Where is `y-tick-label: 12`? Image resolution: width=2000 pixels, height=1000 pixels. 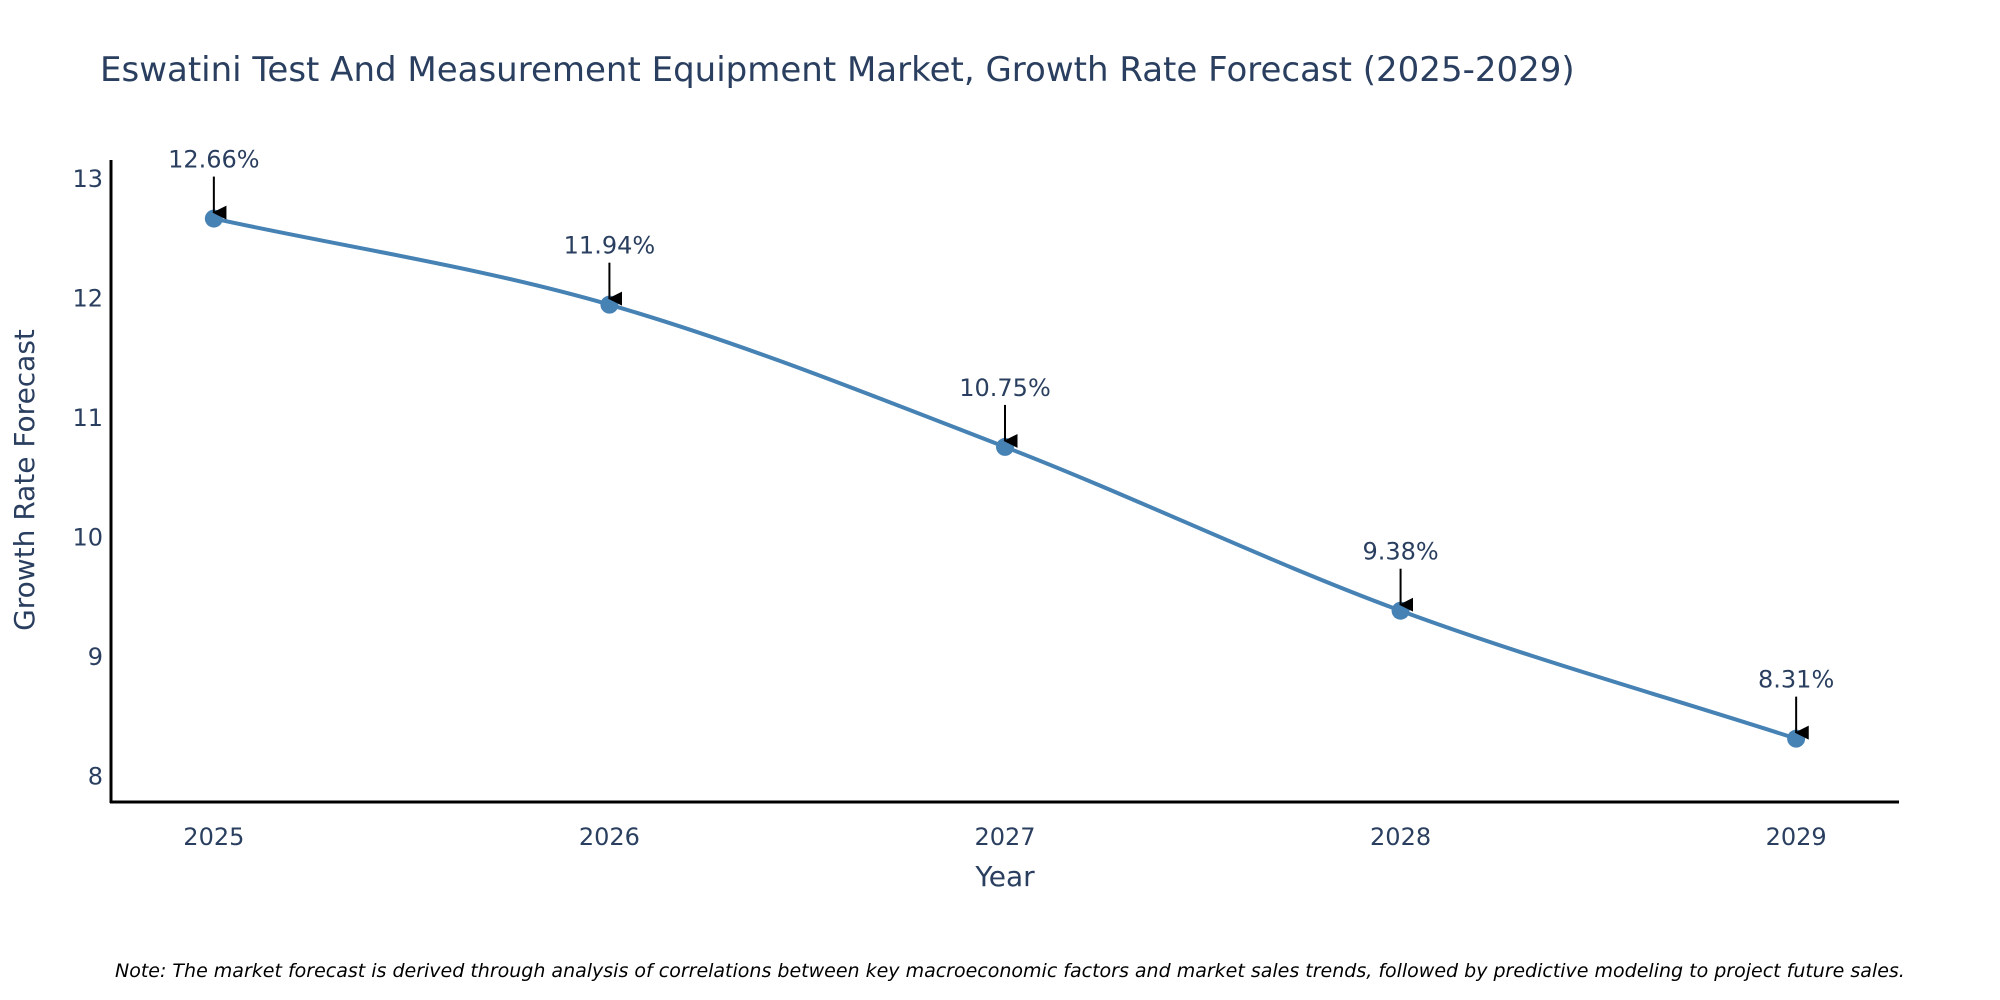
y-tick-label: 12 is located at coordinates (87, 298).